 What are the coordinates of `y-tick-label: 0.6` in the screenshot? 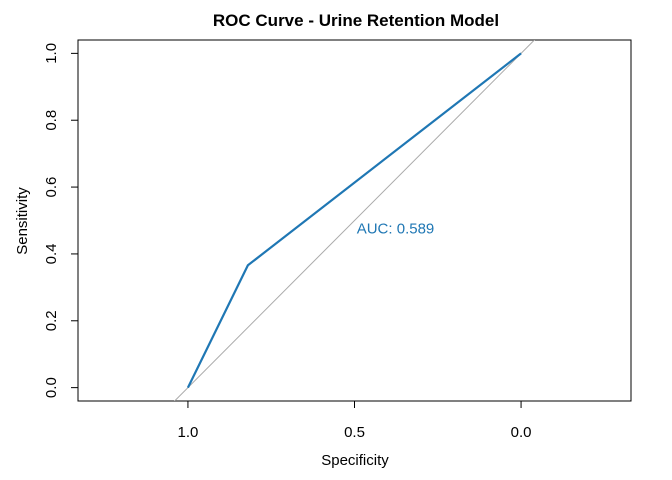 It's located at (51, 187).